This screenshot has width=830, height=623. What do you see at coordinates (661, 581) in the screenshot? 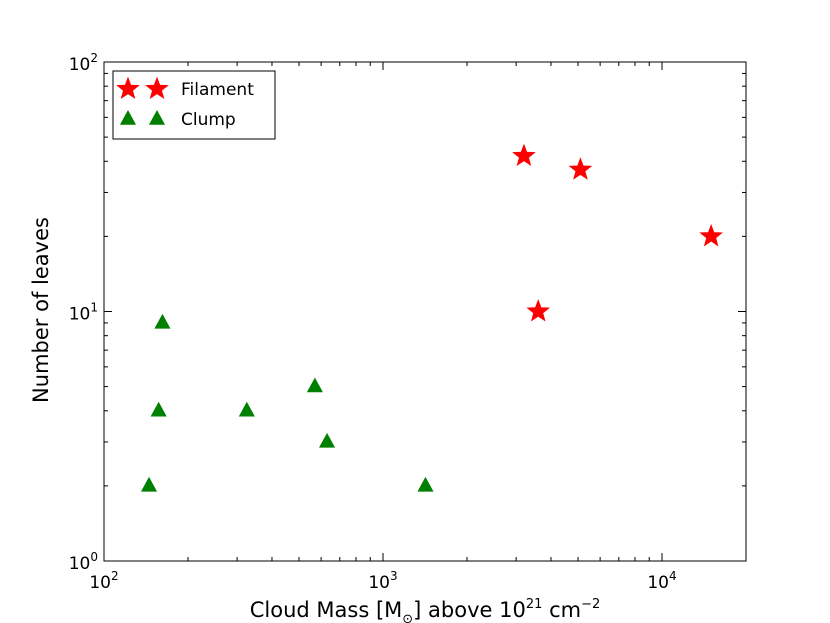
I see `tick-label: 10⁴` at bounding box center [661, 581].